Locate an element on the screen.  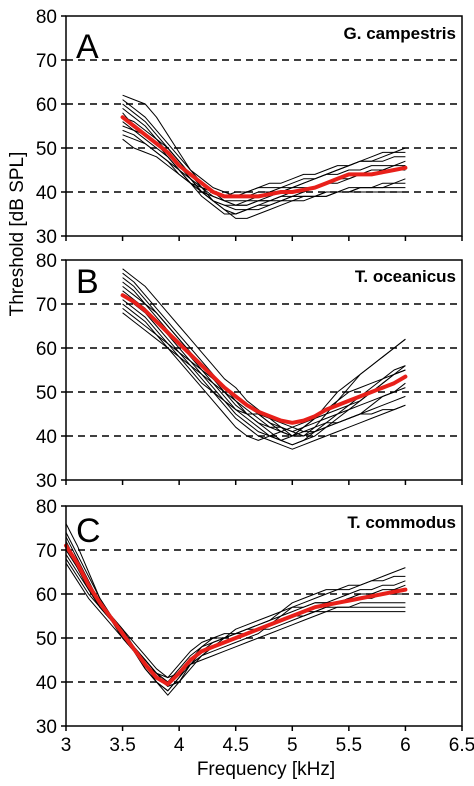
panel-c-ytick-label-40: 40 is located at coordinates (46, 683).